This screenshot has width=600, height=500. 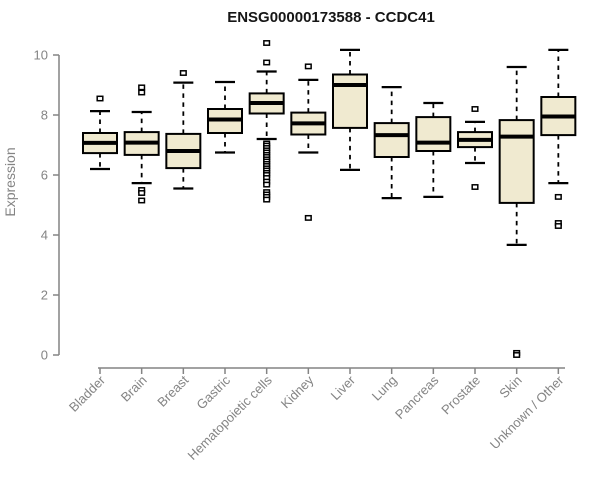 What do you see at coordinates (87, 393) in the screenshot?
I see `x-category-label-bladder: Bladder` at bounding box center [87, 393].